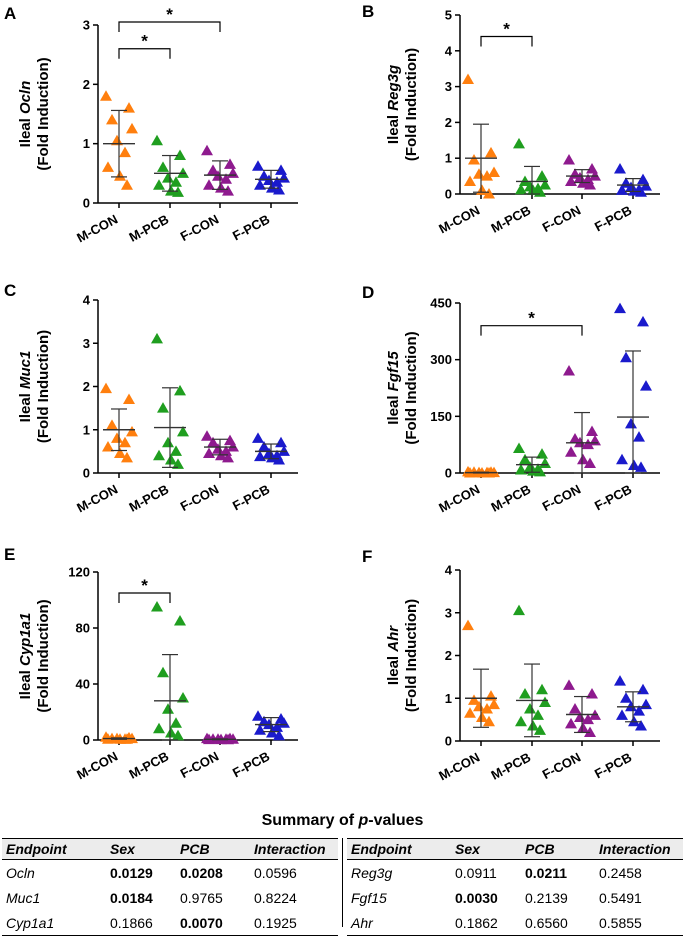  I want to click on significance-bracket, so click(531, 330).